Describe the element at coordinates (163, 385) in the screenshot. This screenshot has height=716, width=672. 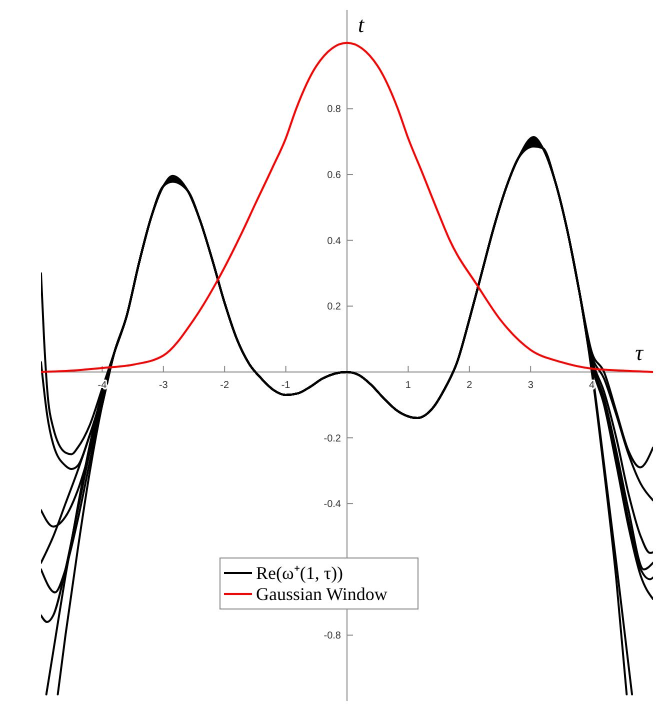
I see `x-tick-label: -3` at that location.